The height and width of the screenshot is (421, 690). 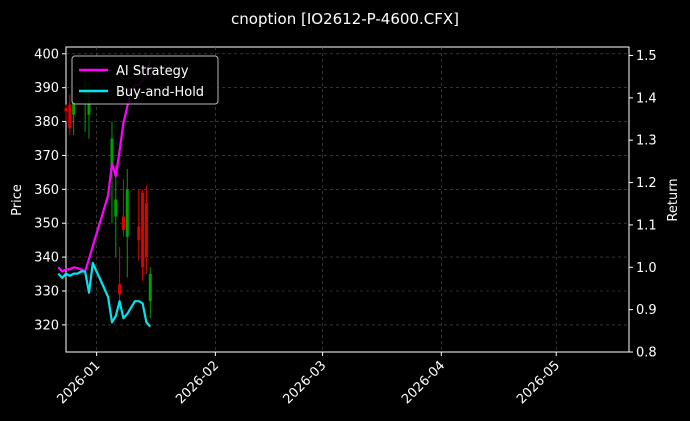 What do you see at coordinates (46, 88) in the screenshot?
I see `y-left-tick-label: 390` at bounding box center [46, 88].